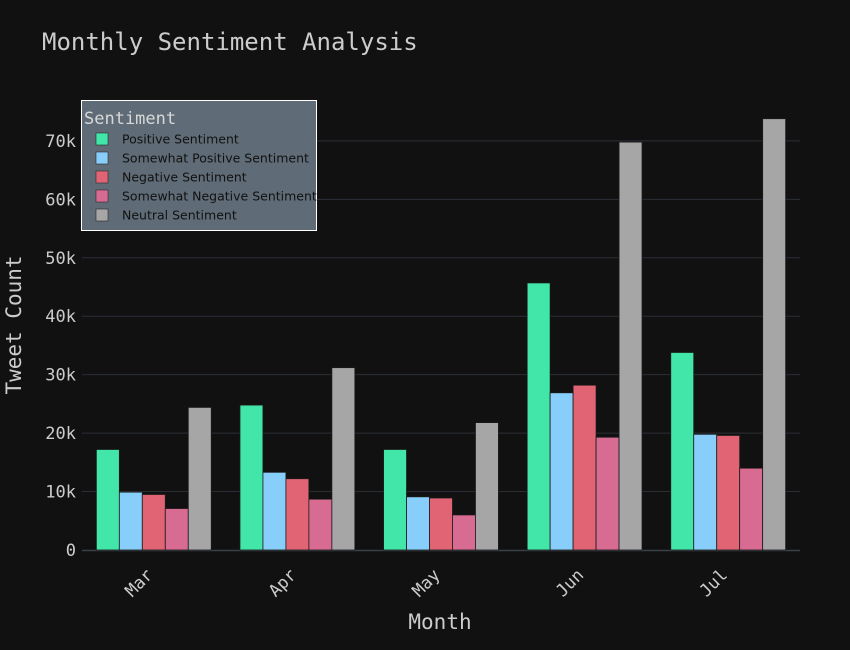  Describe the element at coordinates (682, 451) in the screenshot. I see `bar-positive-sentiment-jul` at that location.